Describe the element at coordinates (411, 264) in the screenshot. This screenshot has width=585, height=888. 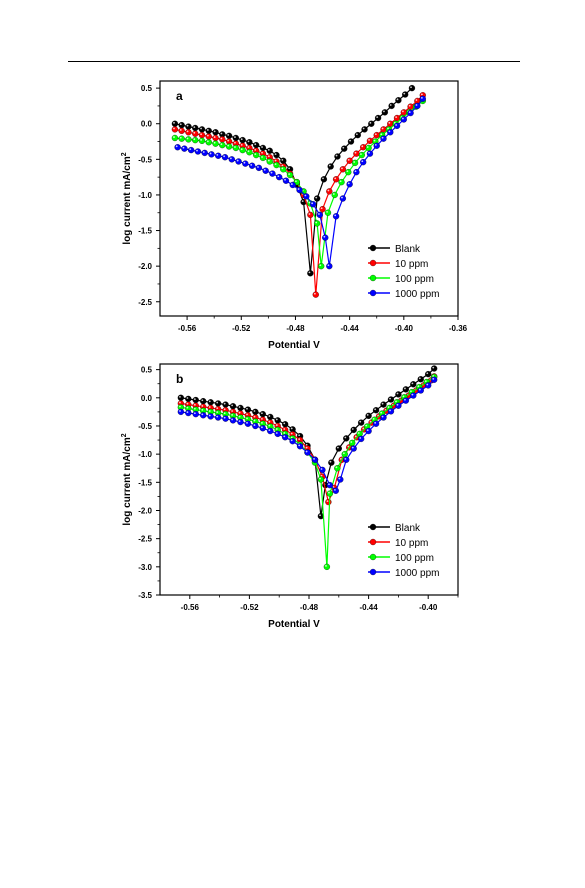
I see `legend-label: 10 ppm` at that location.